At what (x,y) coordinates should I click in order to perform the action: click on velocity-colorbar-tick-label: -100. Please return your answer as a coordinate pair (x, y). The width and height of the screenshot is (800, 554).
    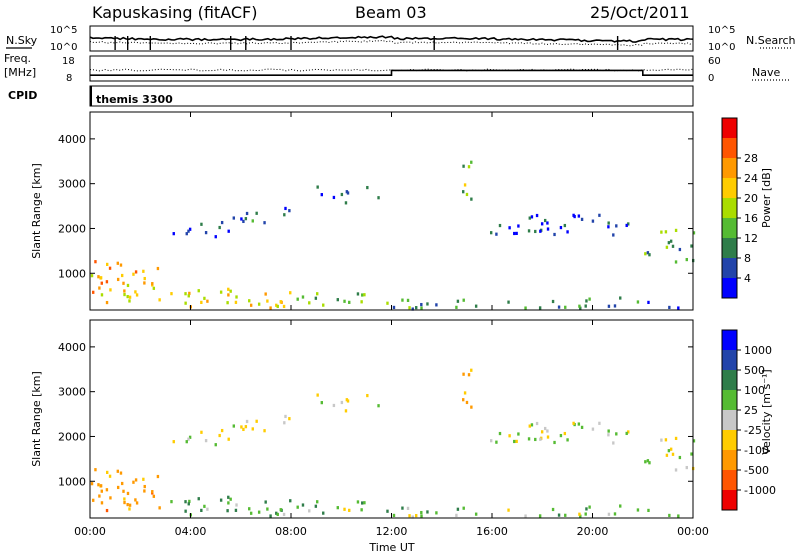
    Looking at the image, I should click on (756, 450).